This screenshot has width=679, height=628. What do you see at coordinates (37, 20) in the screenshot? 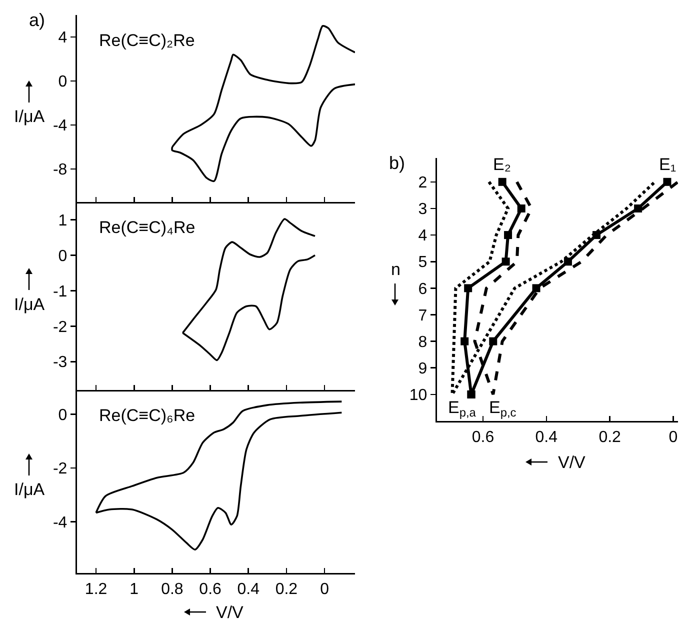
I see `text: a)` at bounding box center [37, 20].